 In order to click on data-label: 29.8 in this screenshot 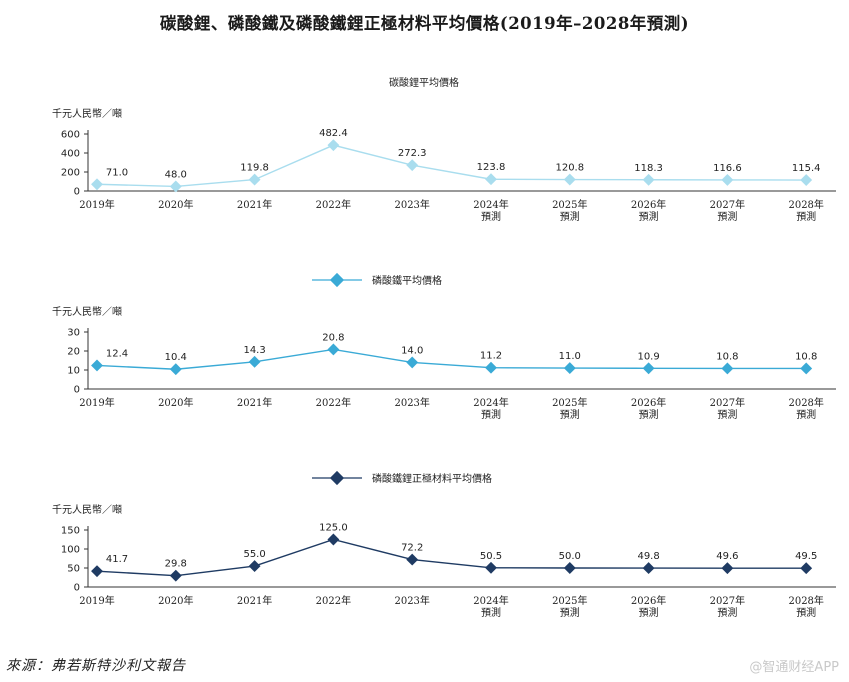, I will do `click(176, 564)`.